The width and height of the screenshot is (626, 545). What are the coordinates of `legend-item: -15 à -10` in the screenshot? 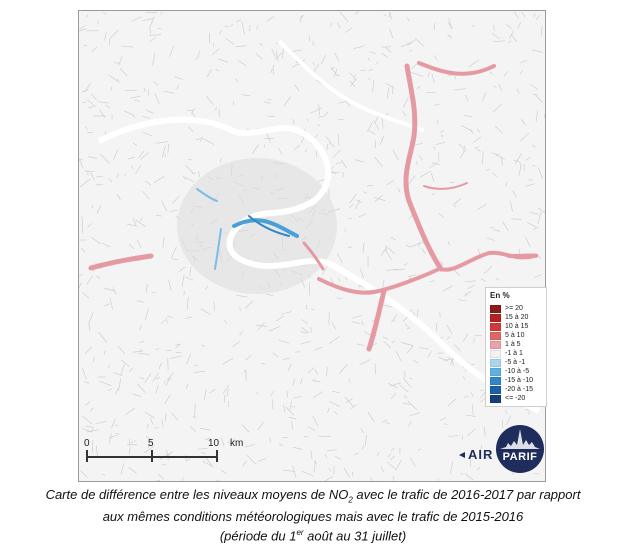 It's located at (516, 380).